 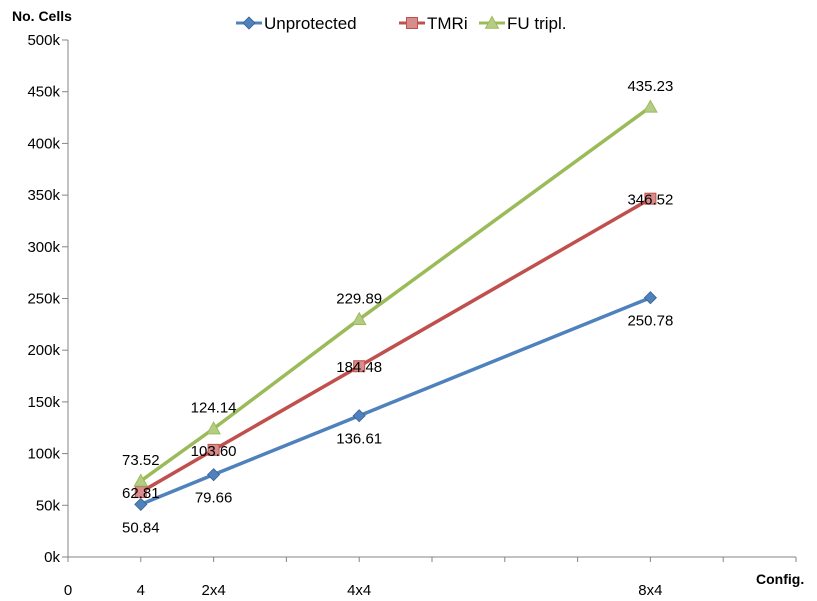 What do you see at coordinates (43, 143) in the screenshot?
I see `y-tick-label: 400k` at bounding box center [43, 143].